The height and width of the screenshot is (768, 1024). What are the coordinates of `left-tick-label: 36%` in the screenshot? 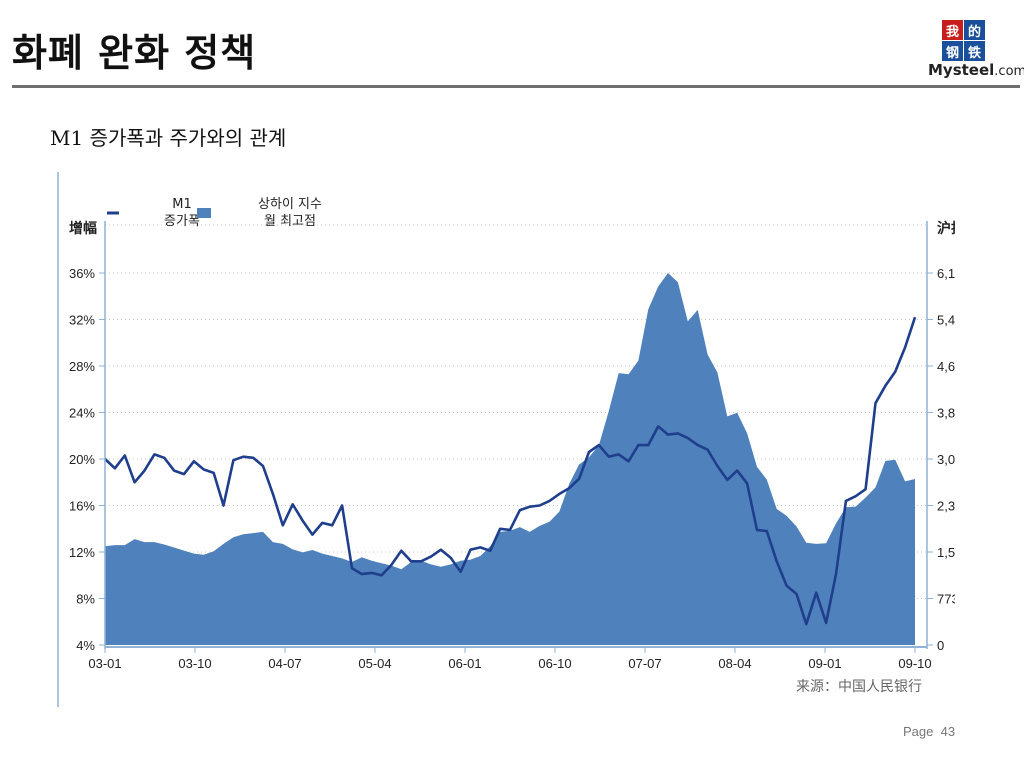 It's located at (82, 273).